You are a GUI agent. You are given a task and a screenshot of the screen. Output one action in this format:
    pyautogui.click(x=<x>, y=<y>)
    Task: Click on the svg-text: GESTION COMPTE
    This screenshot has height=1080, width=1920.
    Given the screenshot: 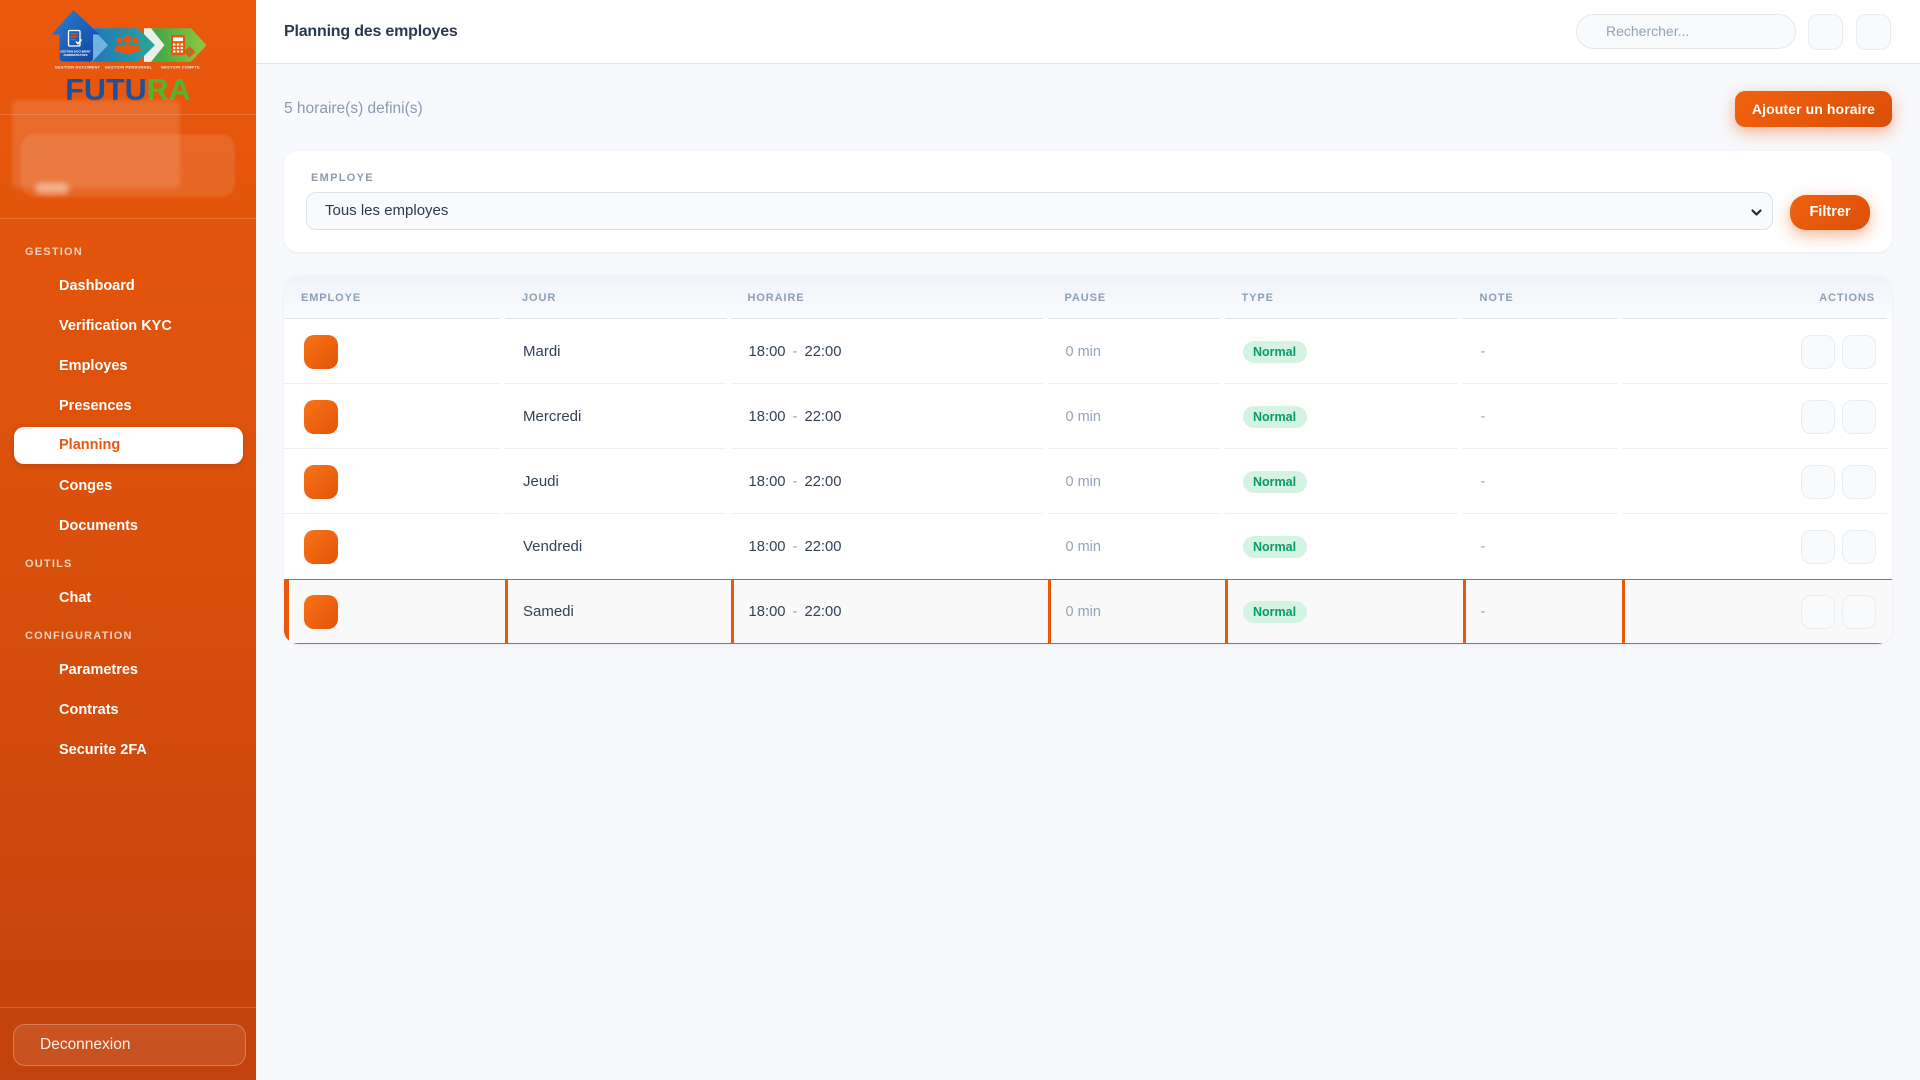 What is the action you would take?
    pyautogui.click(x=180, y=67)
    